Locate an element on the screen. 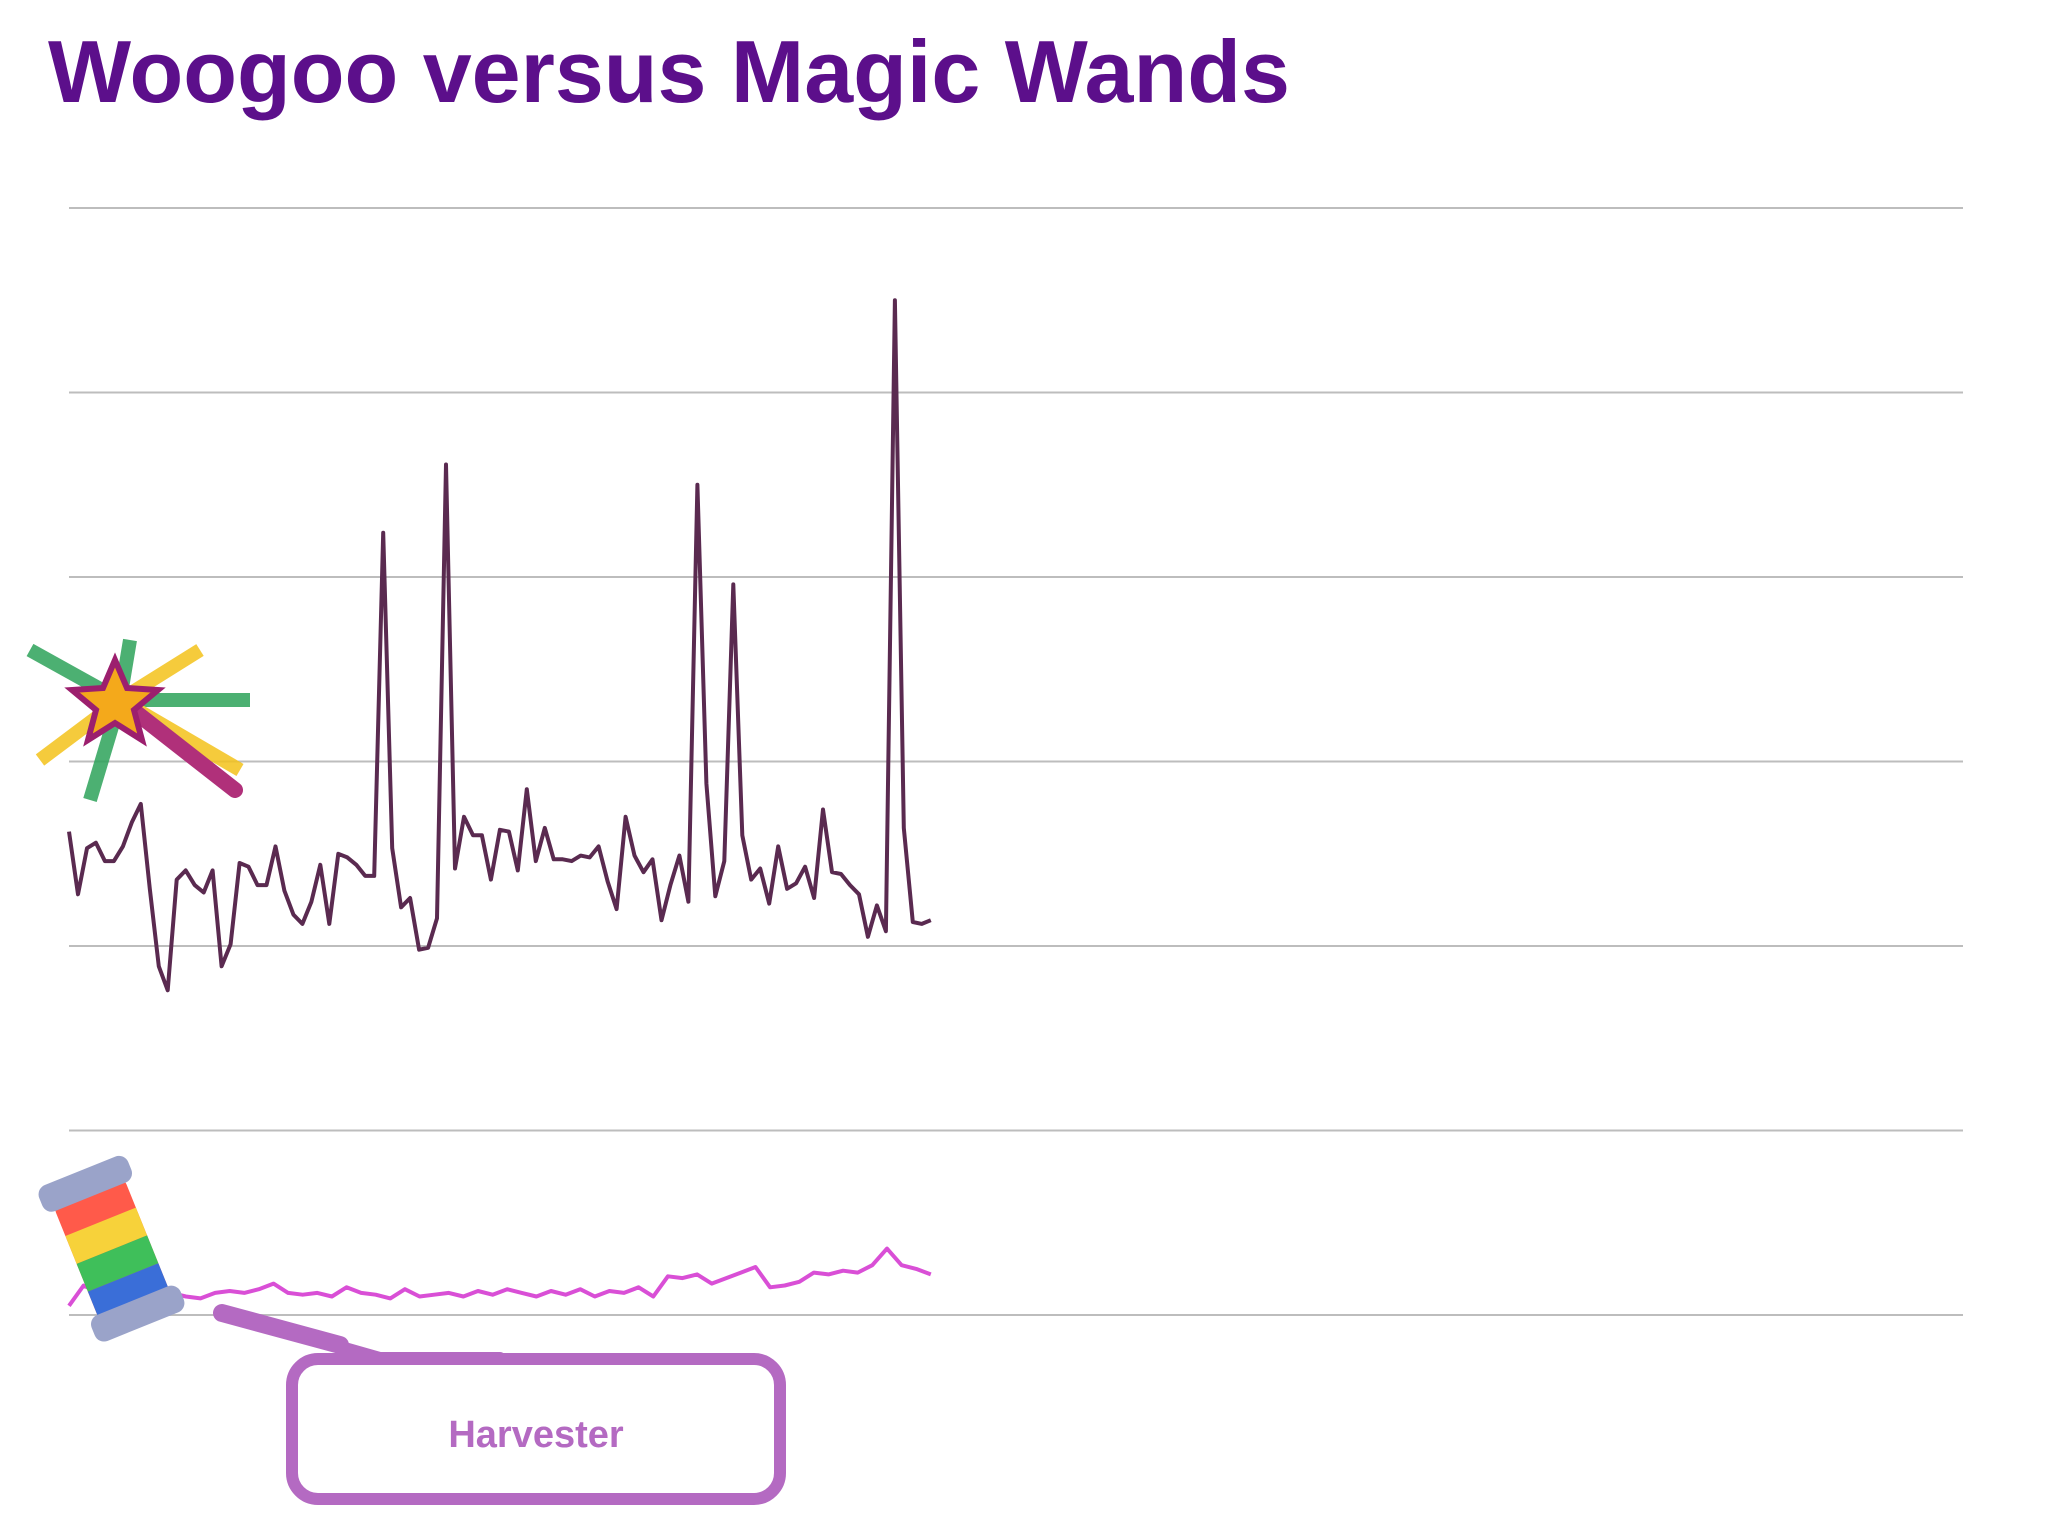 The image size is (2048, 1536). wand-icon is located at coordinates (138, 720).